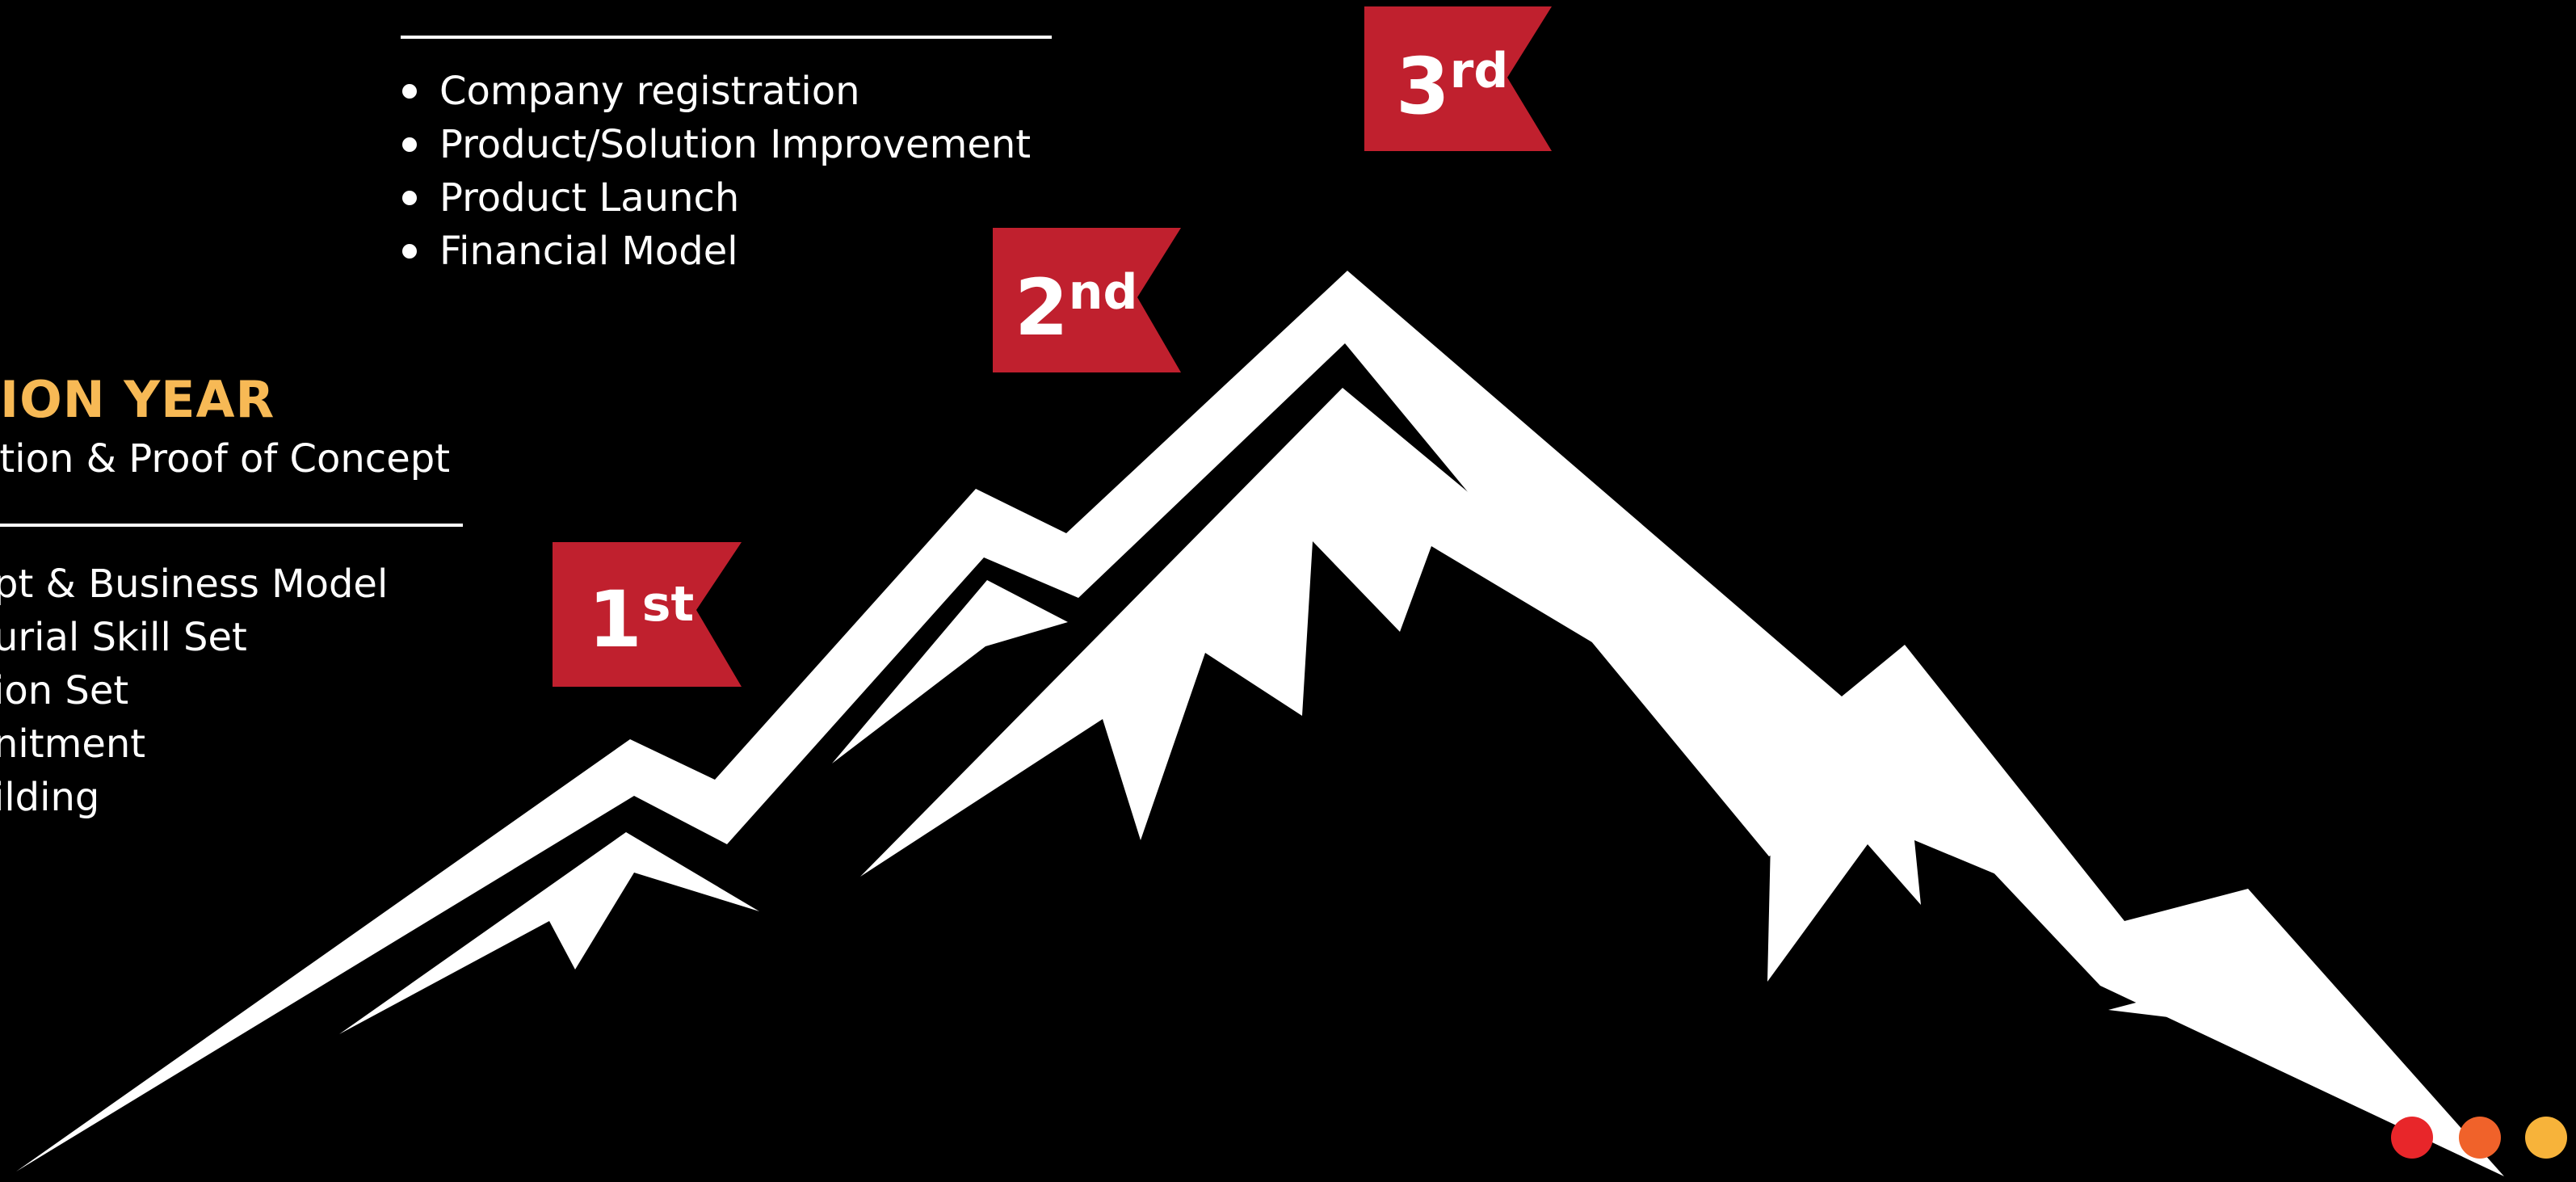  Describe the element at coordinates (232, 525) in the screenshot. I see `left-divider` at that location.